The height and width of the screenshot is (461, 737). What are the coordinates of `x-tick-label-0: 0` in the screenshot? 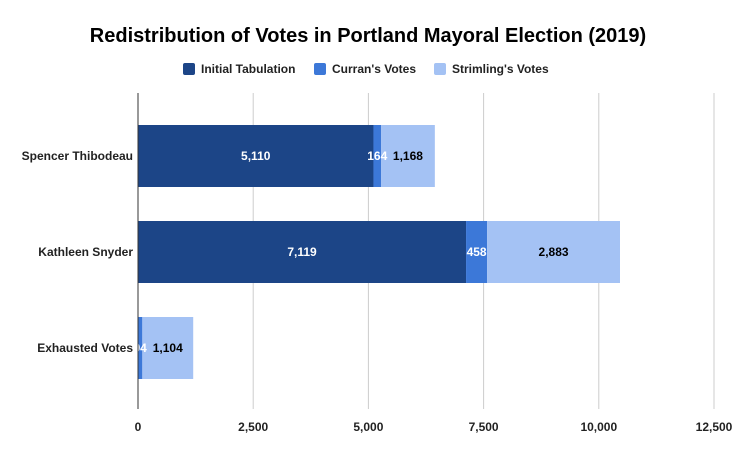 It's located at (138, 427).